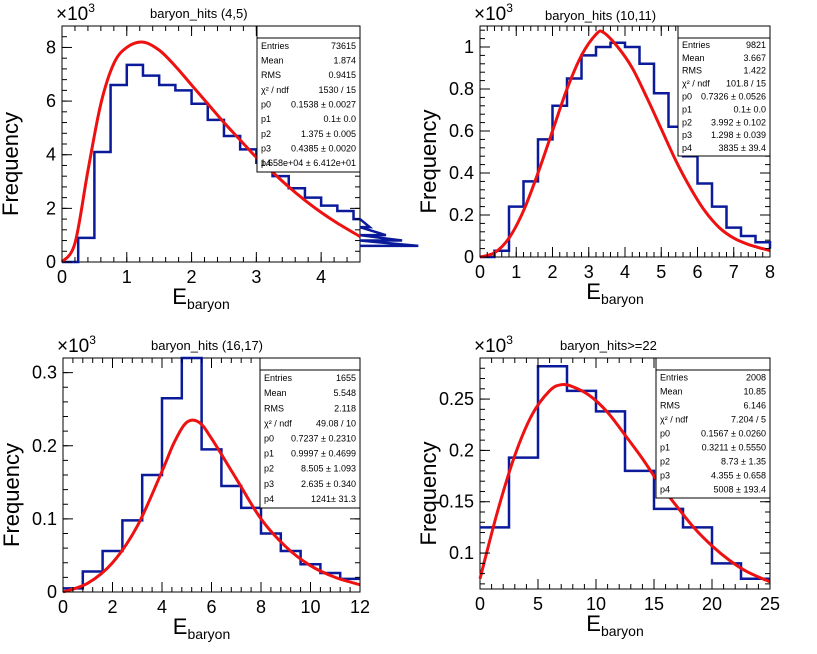  I want to click on stats-value: 1.658e+04 ± 6.412e+01, so click(308, 163).